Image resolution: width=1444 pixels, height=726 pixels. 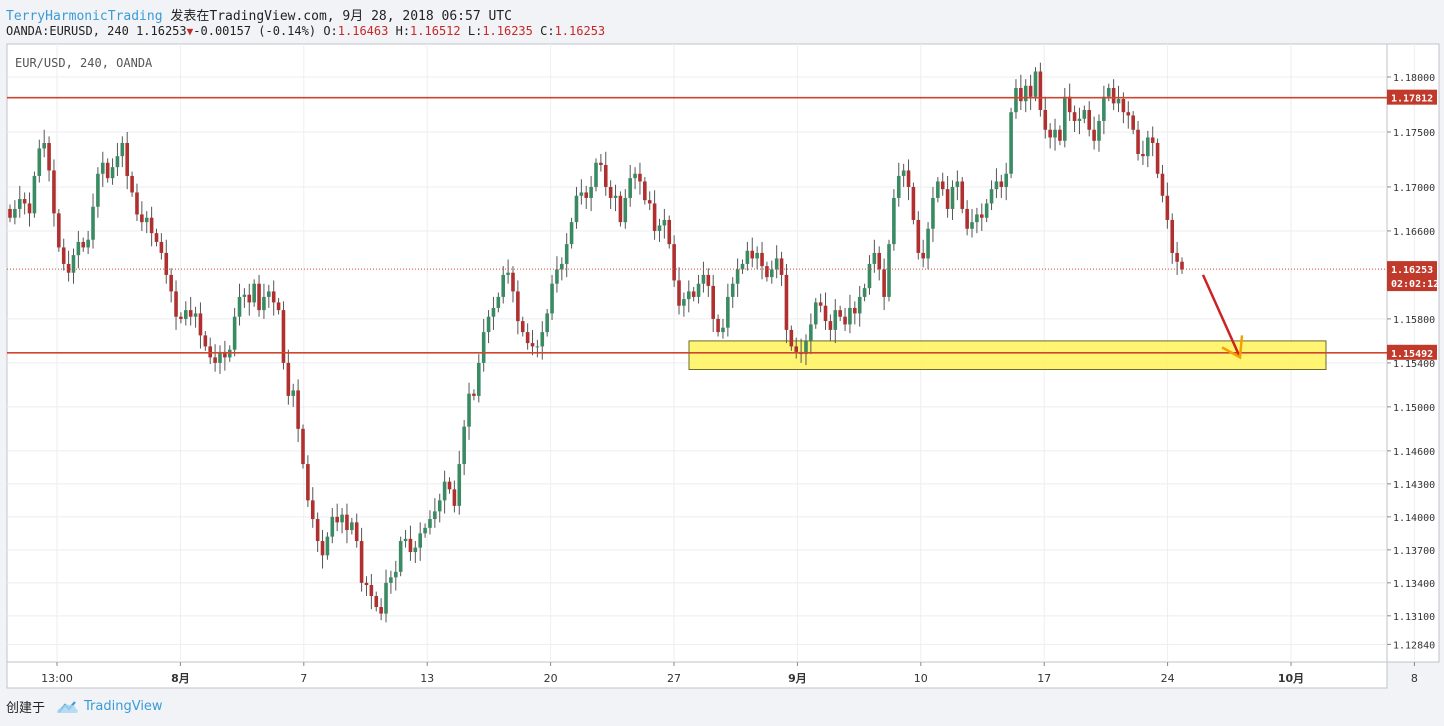 What do you see at coordinates (303, 678) in the screenshot?
I see `x-tick-label: 7` at bounding box center [303, 678].